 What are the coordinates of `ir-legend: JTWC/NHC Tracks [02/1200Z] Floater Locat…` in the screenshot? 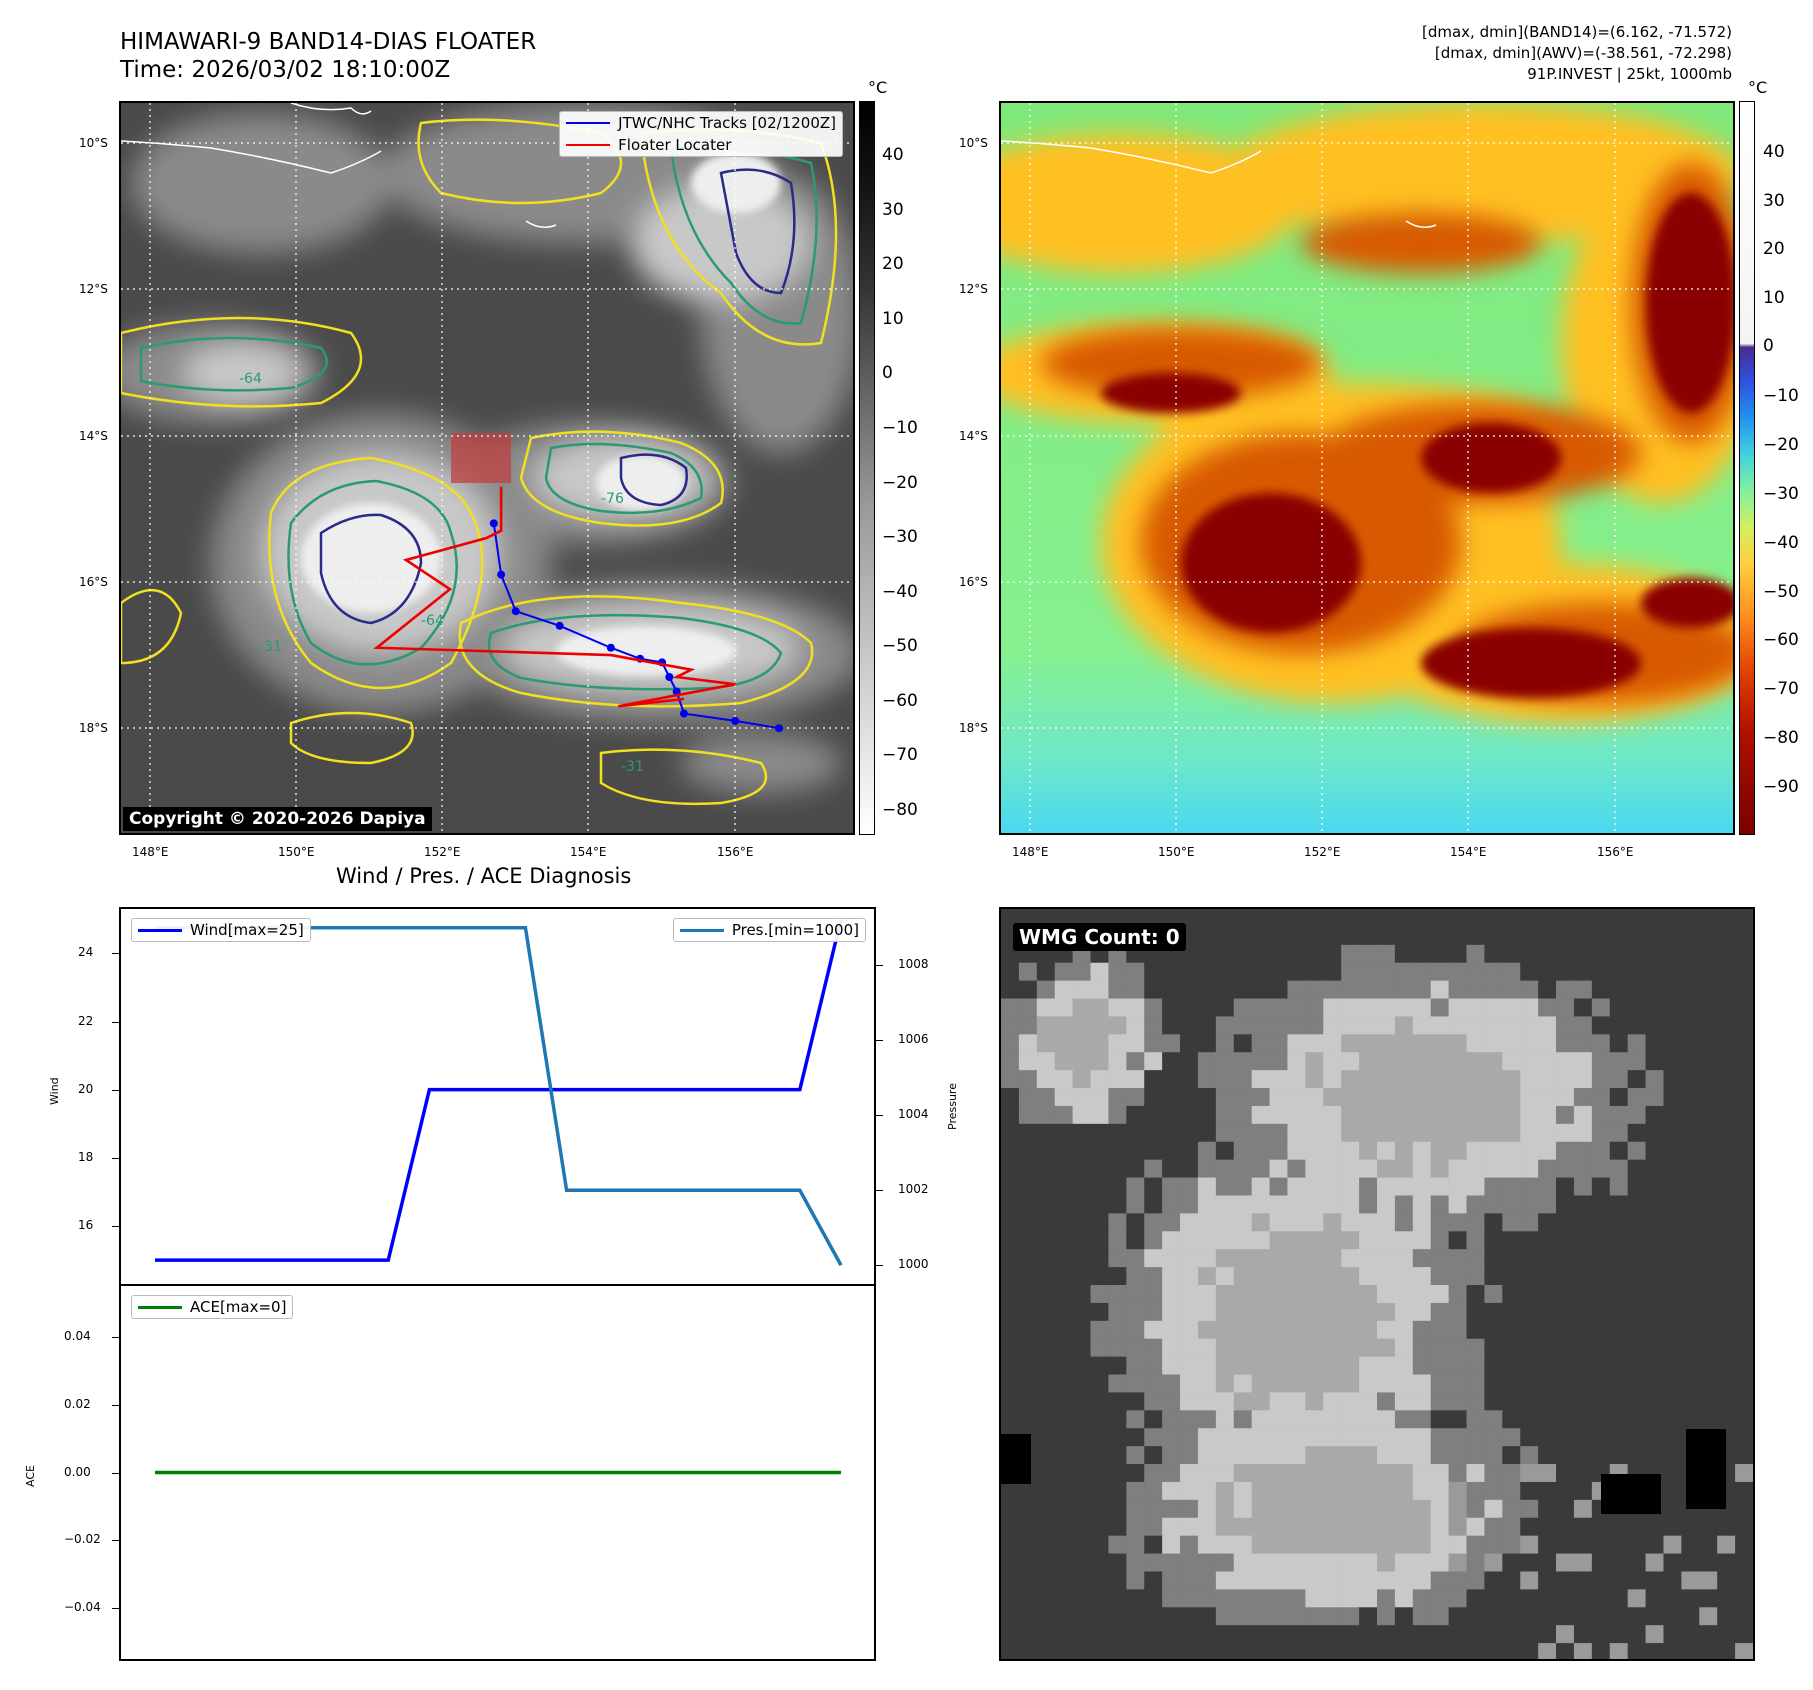 It's located at (701, 134).